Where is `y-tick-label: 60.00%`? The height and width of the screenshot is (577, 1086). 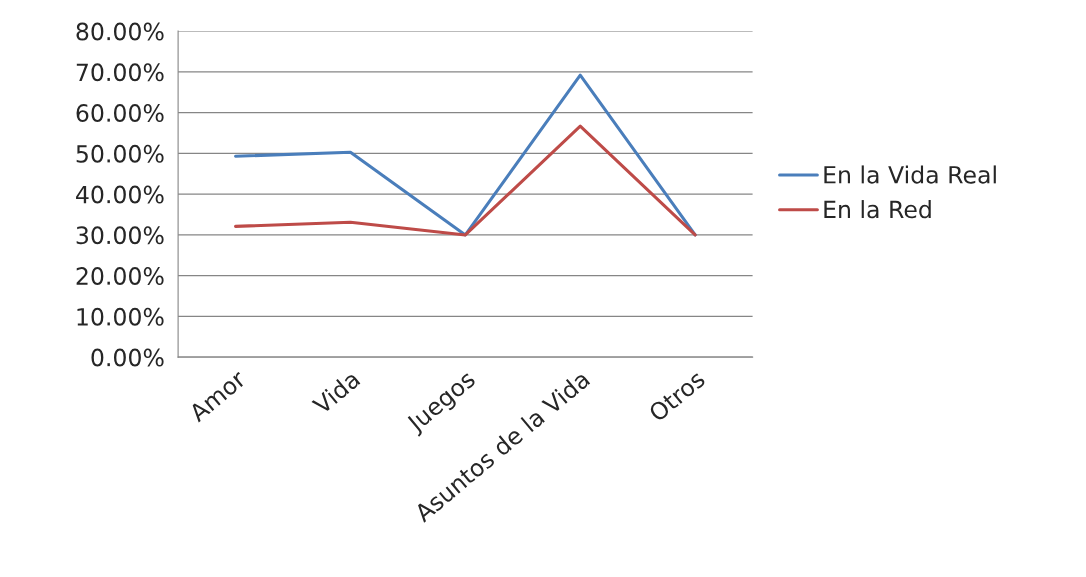
y-tick-label: 60.00% is located at coordinates (120, 113).